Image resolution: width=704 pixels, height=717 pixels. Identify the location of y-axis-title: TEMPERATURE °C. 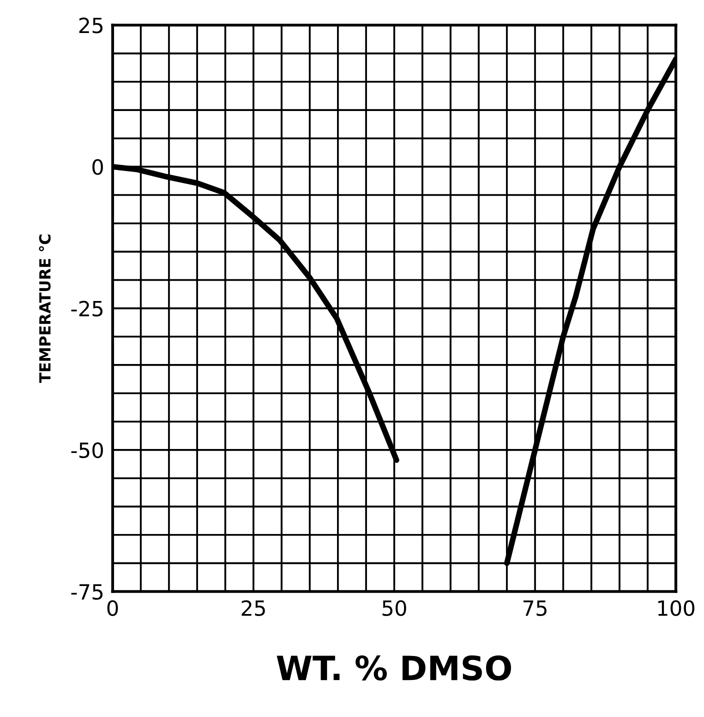
(44, 308).